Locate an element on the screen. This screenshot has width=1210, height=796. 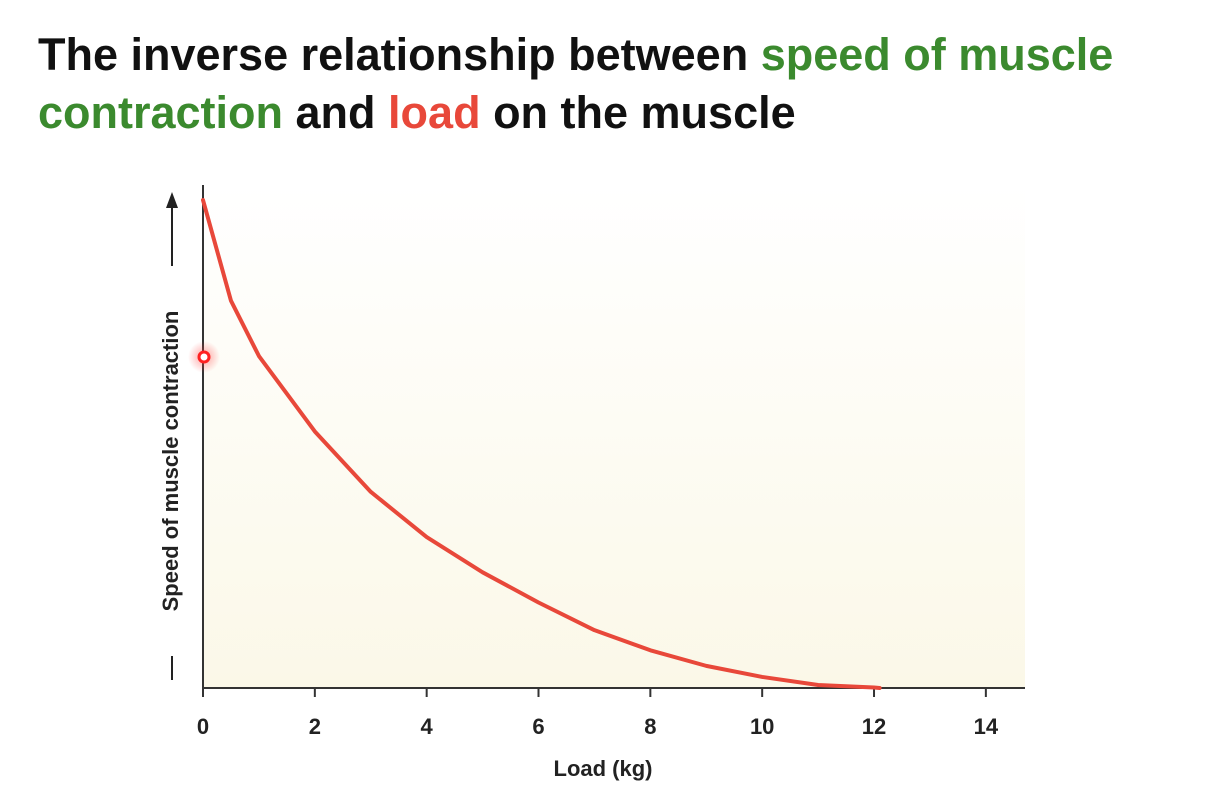
title-part: and is located at coordinates (336, 112).